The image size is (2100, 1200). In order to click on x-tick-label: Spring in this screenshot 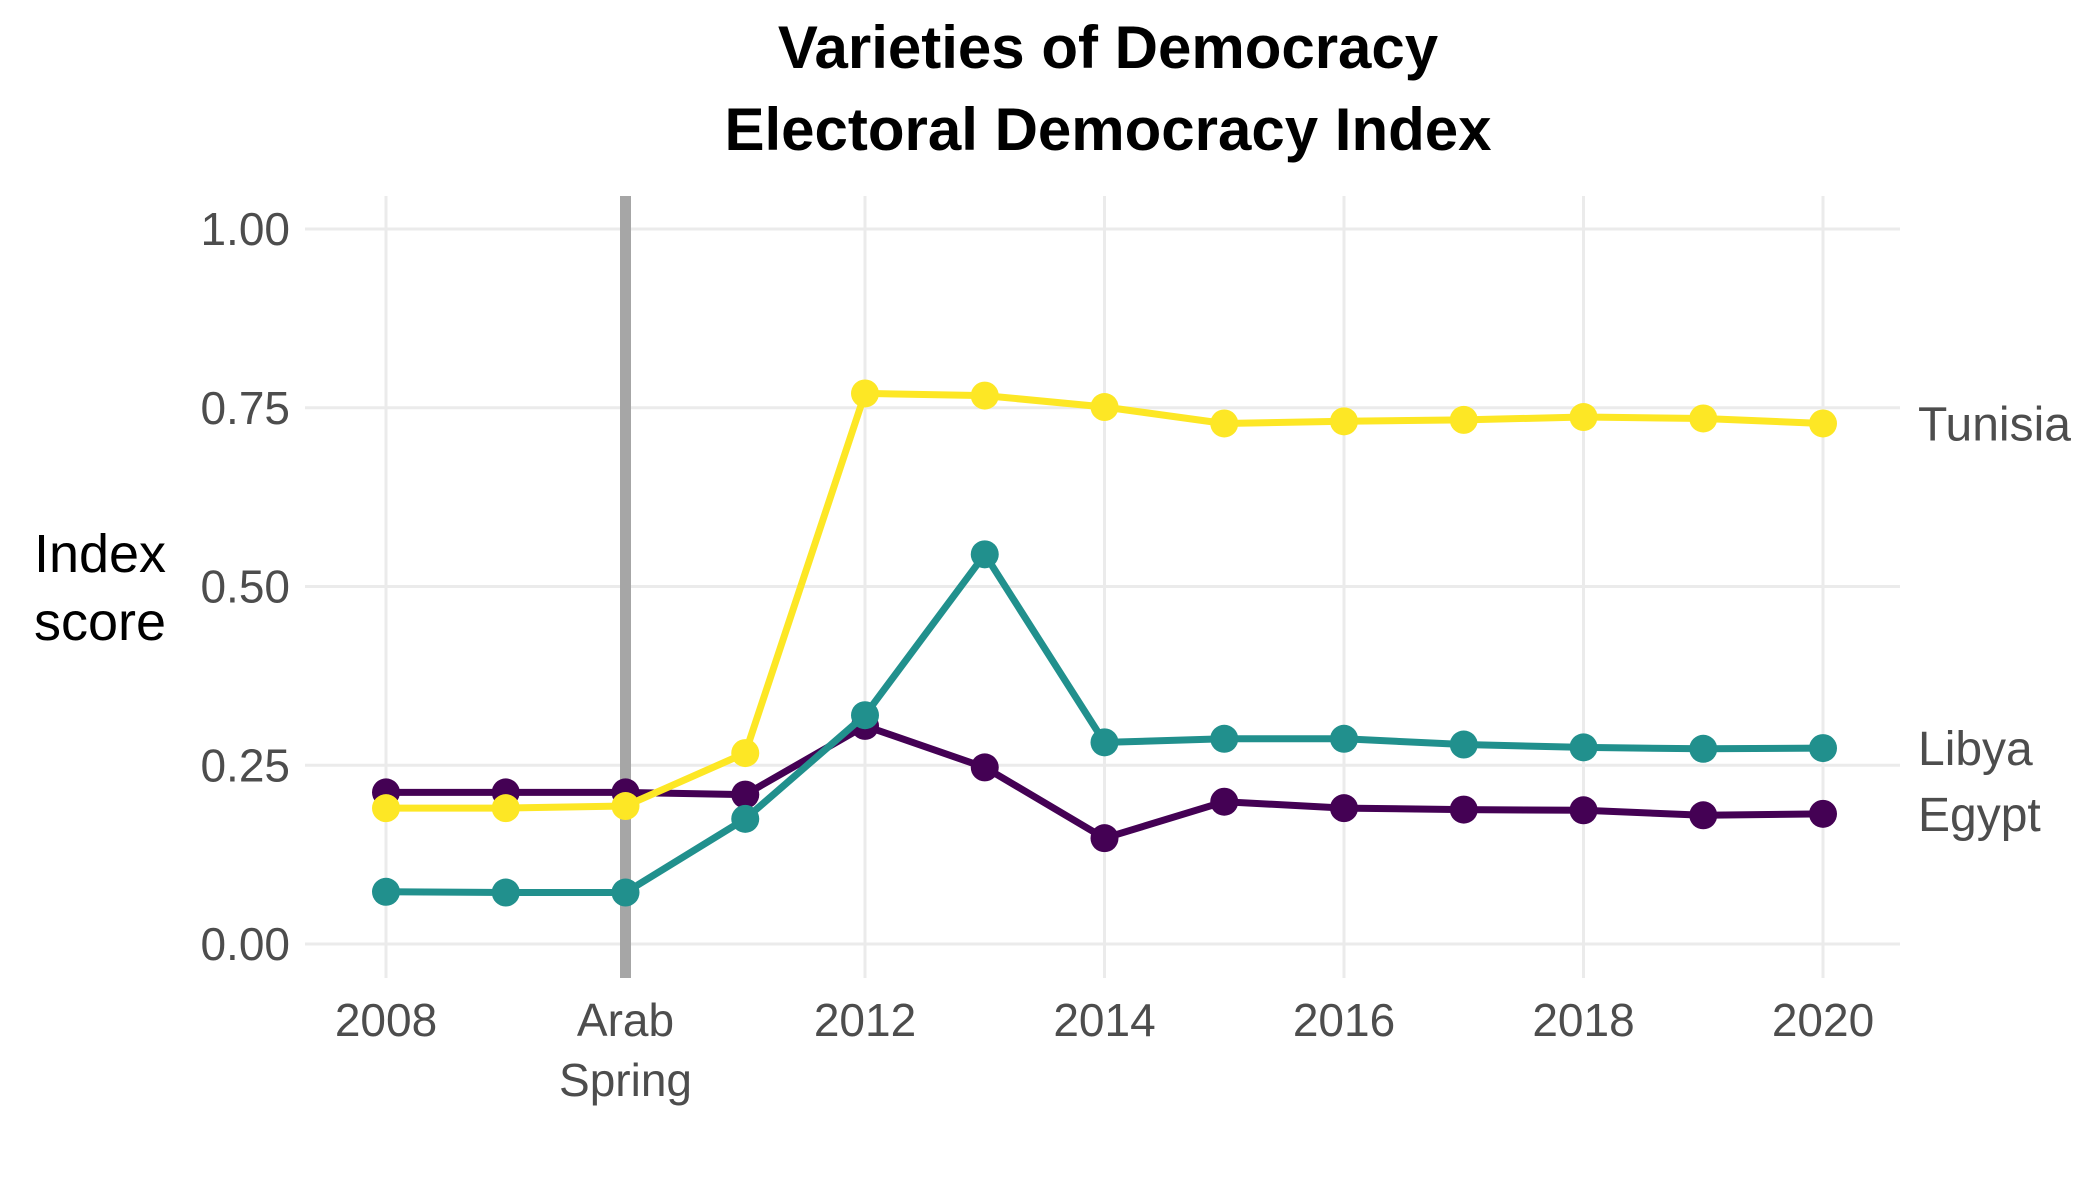, I will do `click(625, 1080)`.